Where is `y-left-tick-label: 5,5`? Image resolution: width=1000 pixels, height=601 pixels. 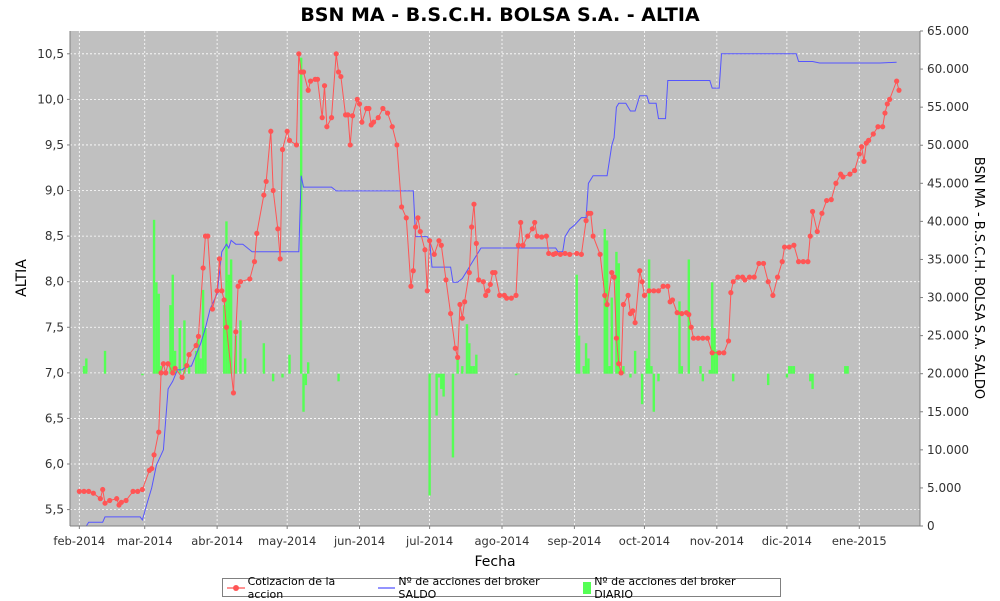 y-left-tick-label: 5,5 is located at coordinates (54, 510).